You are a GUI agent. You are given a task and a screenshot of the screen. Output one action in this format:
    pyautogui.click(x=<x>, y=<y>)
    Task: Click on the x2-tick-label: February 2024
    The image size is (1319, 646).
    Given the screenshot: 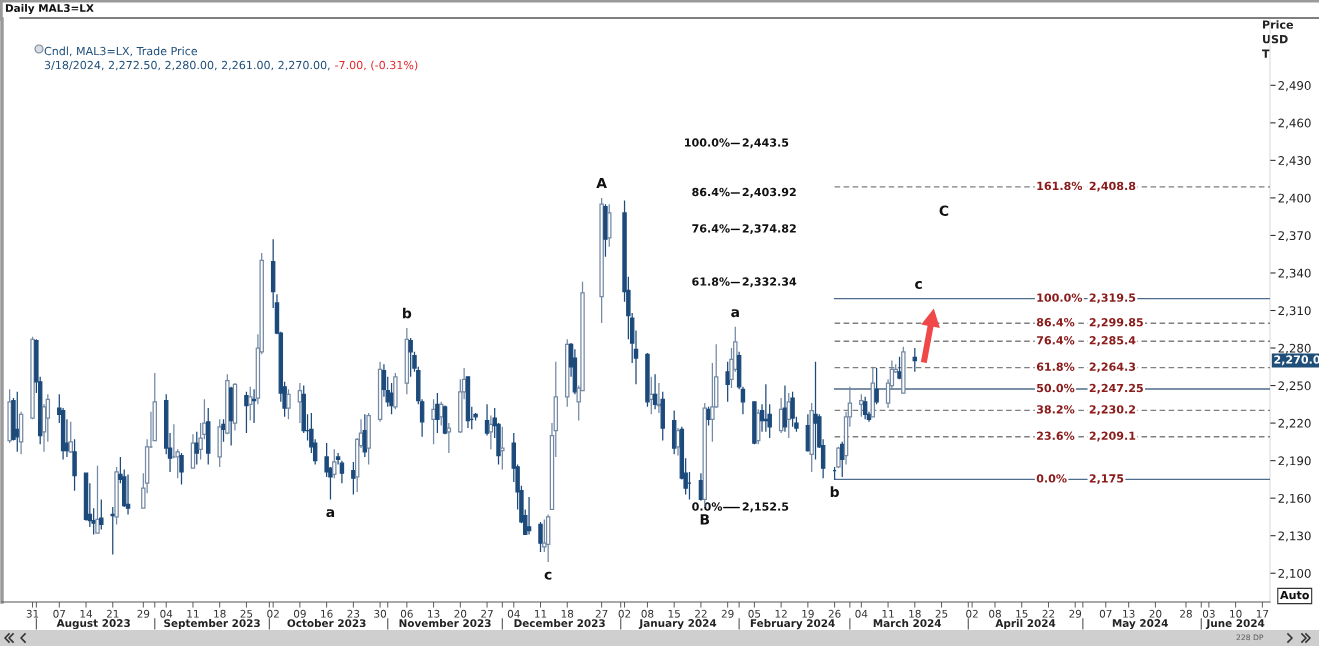 What is the action you would take?
    pyautogui.click(x=792, y=624)
    